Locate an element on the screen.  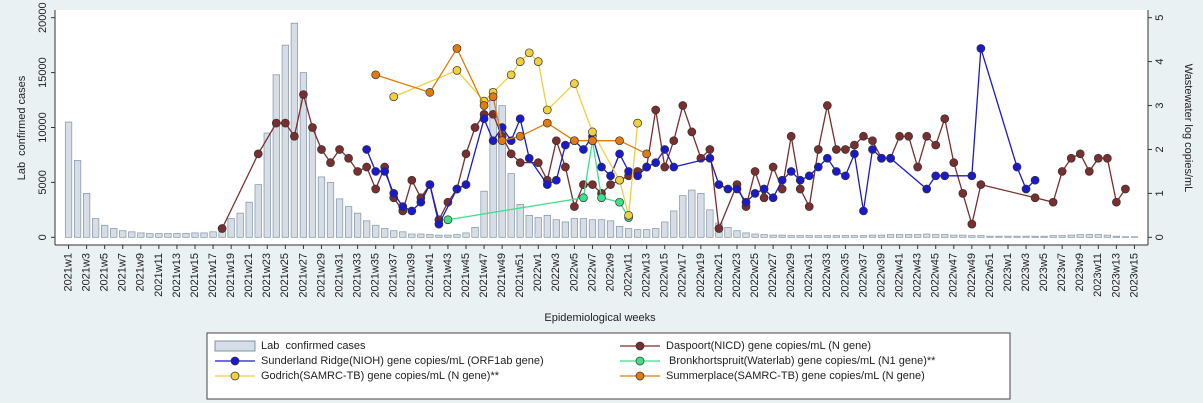
x-tick-label: 2022w23 is located at coordinates (737, 275).